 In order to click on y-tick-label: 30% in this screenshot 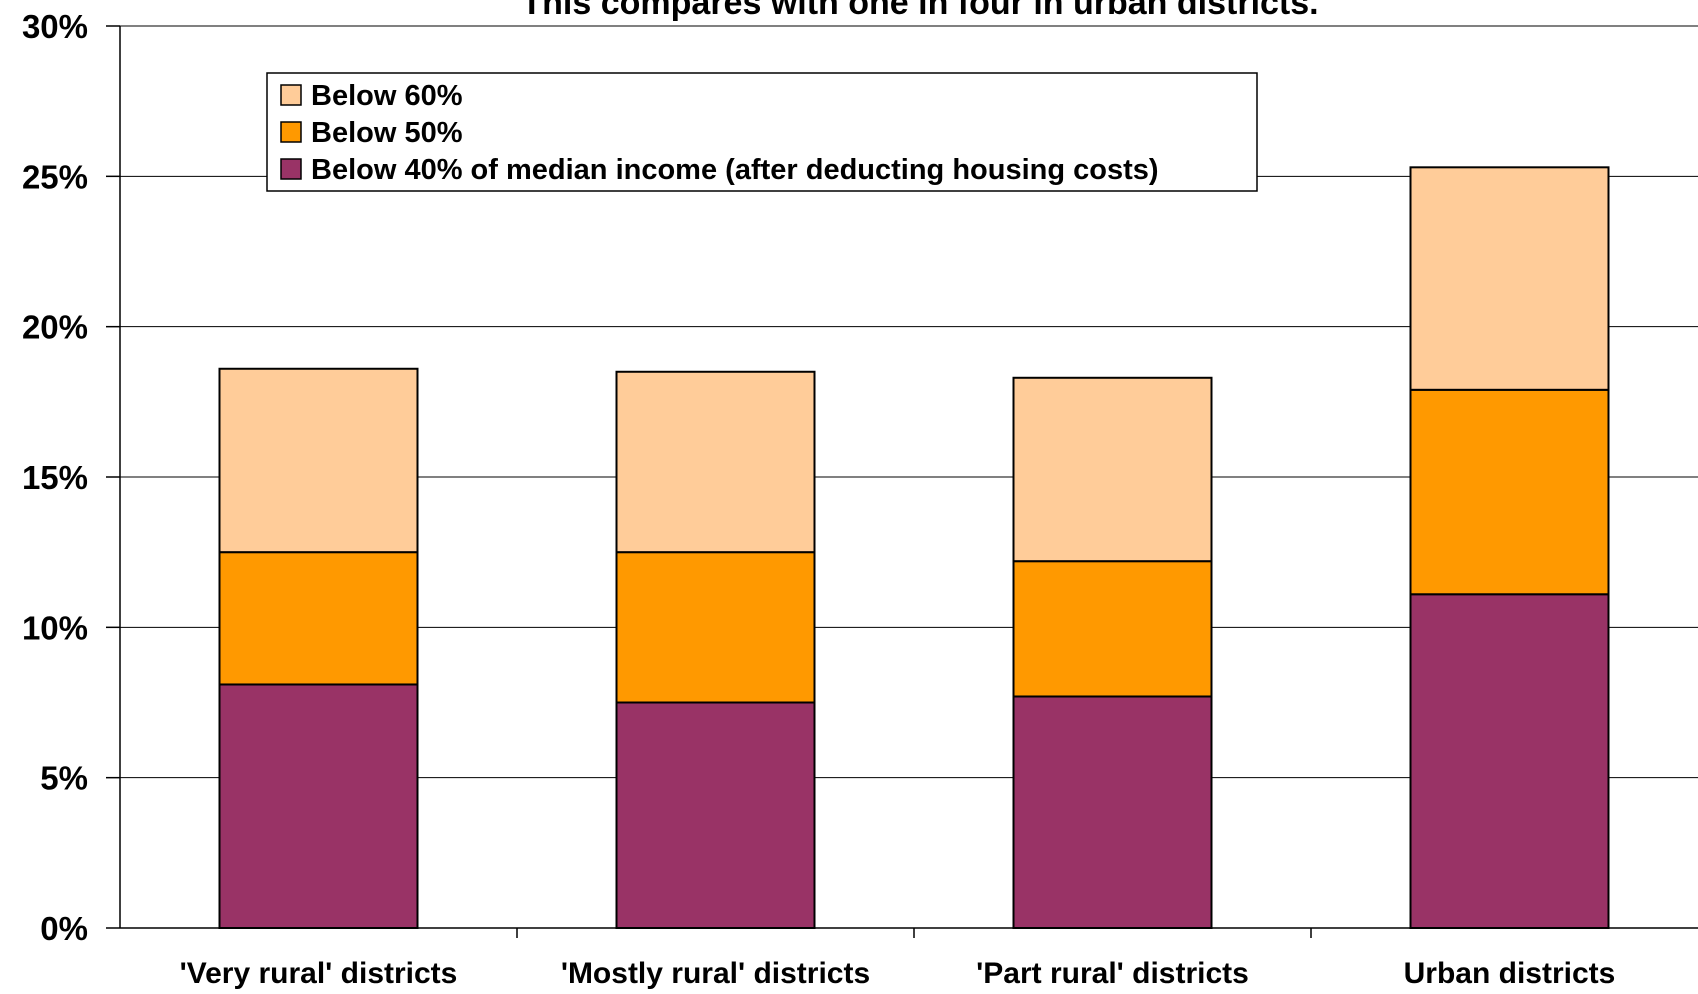, I will do `click(55, 26)`.